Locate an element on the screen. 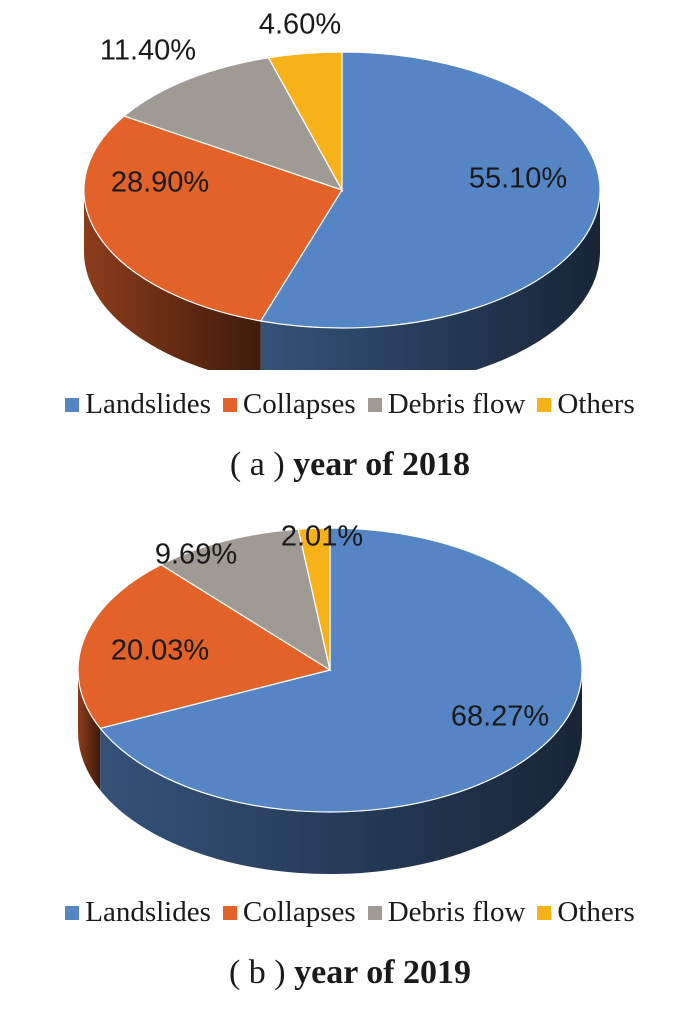 The image size is (700, 1021). data-label-others: 2.01% is located at coordinates (322, 537).